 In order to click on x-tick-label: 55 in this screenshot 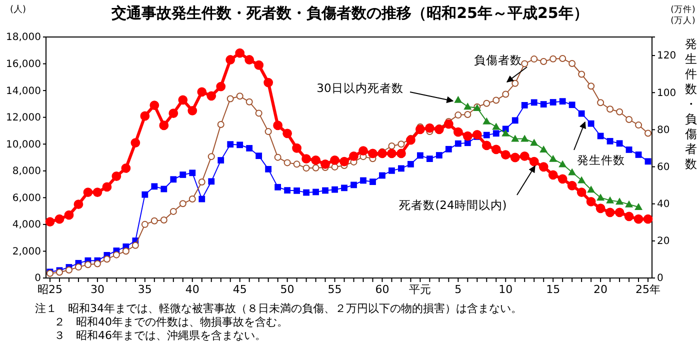, I will do `click(335, 289)`.